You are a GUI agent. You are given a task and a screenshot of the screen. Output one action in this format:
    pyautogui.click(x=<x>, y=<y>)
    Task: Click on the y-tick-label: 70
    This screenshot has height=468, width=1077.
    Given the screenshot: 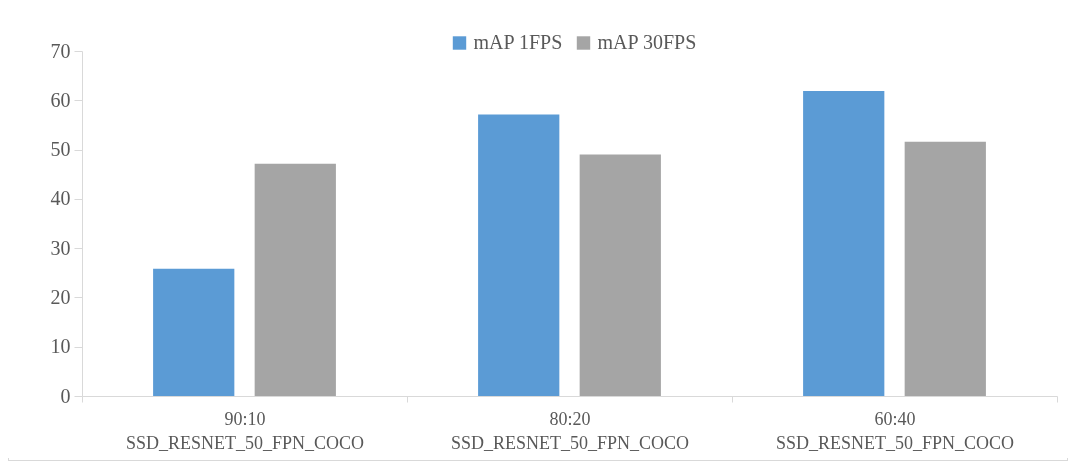 What is the action you would take?
    pyautogui.click(x=60, y=50)
    